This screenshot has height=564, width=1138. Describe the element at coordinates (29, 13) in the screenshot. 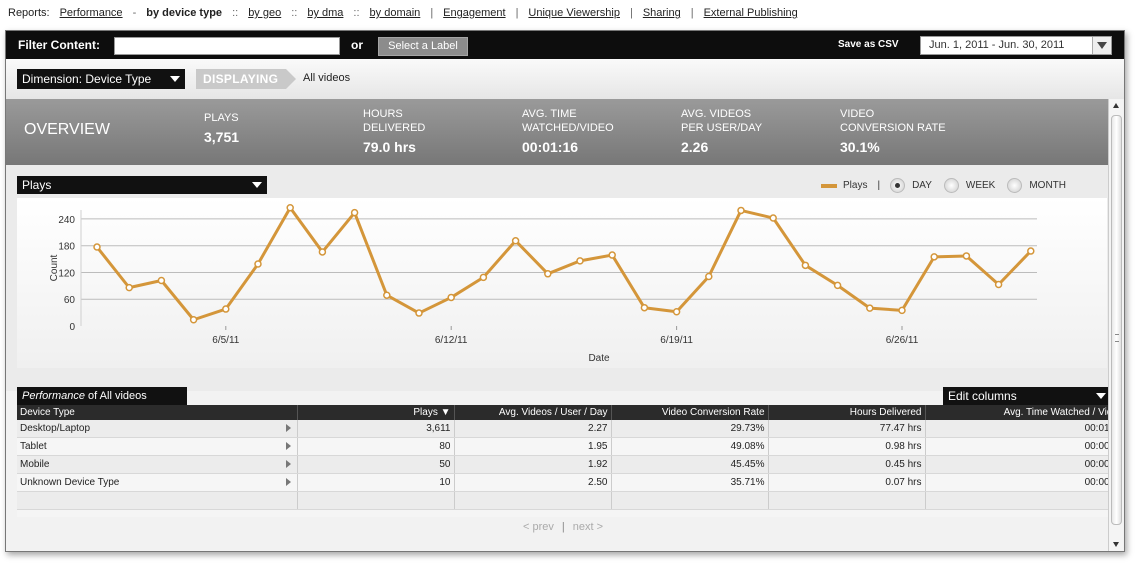

I see `reports-label: Reports:` at that location.